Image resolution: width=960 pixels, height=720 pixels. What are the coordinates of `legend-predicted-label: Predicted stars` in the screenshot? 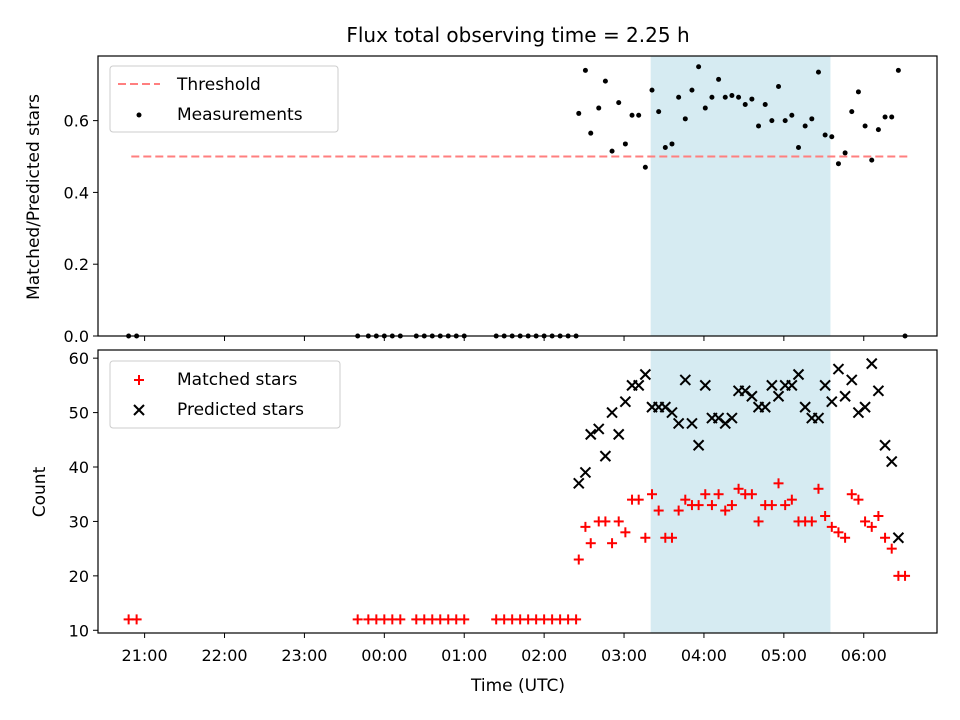 It's located at (240, 410).